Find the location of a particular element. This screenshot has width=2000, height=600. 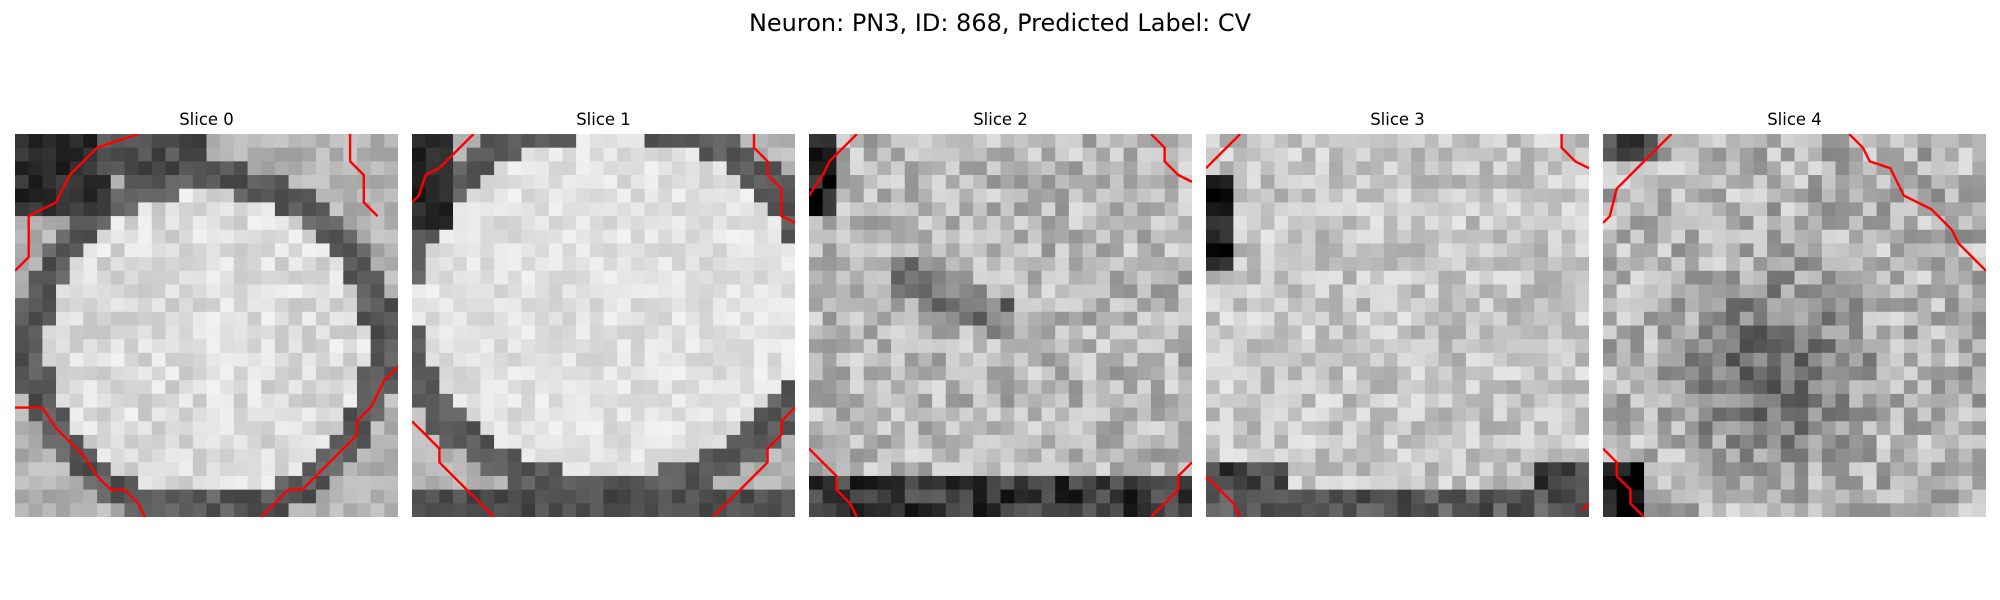

slice-panel-2: Slice 2 is located at coordinates (1000, 313).